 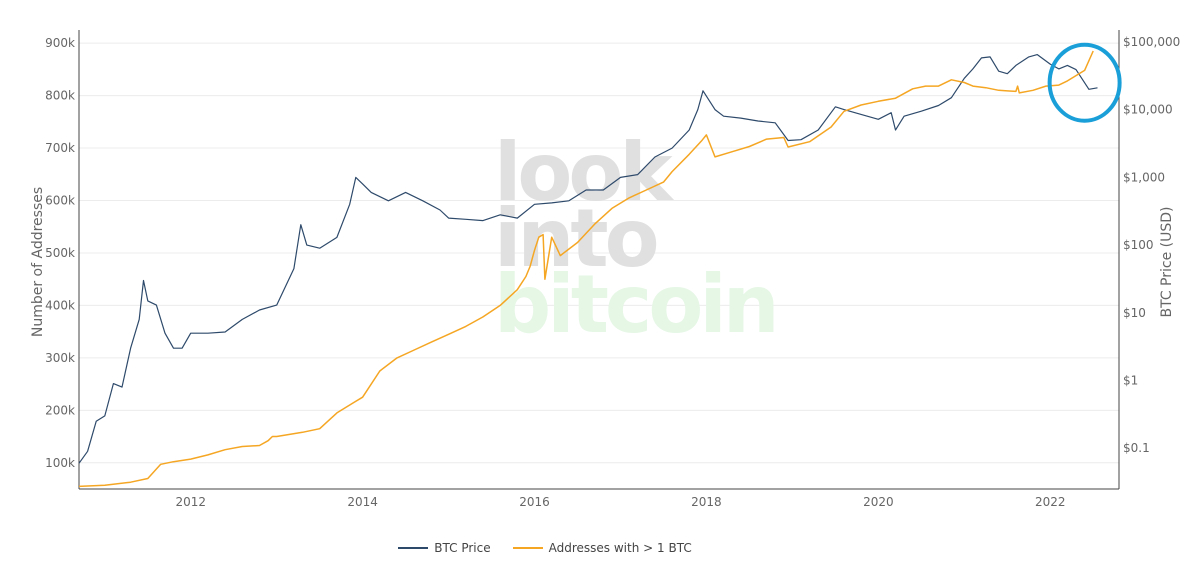 I want to click on legend-item-btc-price: BTC Price, so click(x=444, y=548).